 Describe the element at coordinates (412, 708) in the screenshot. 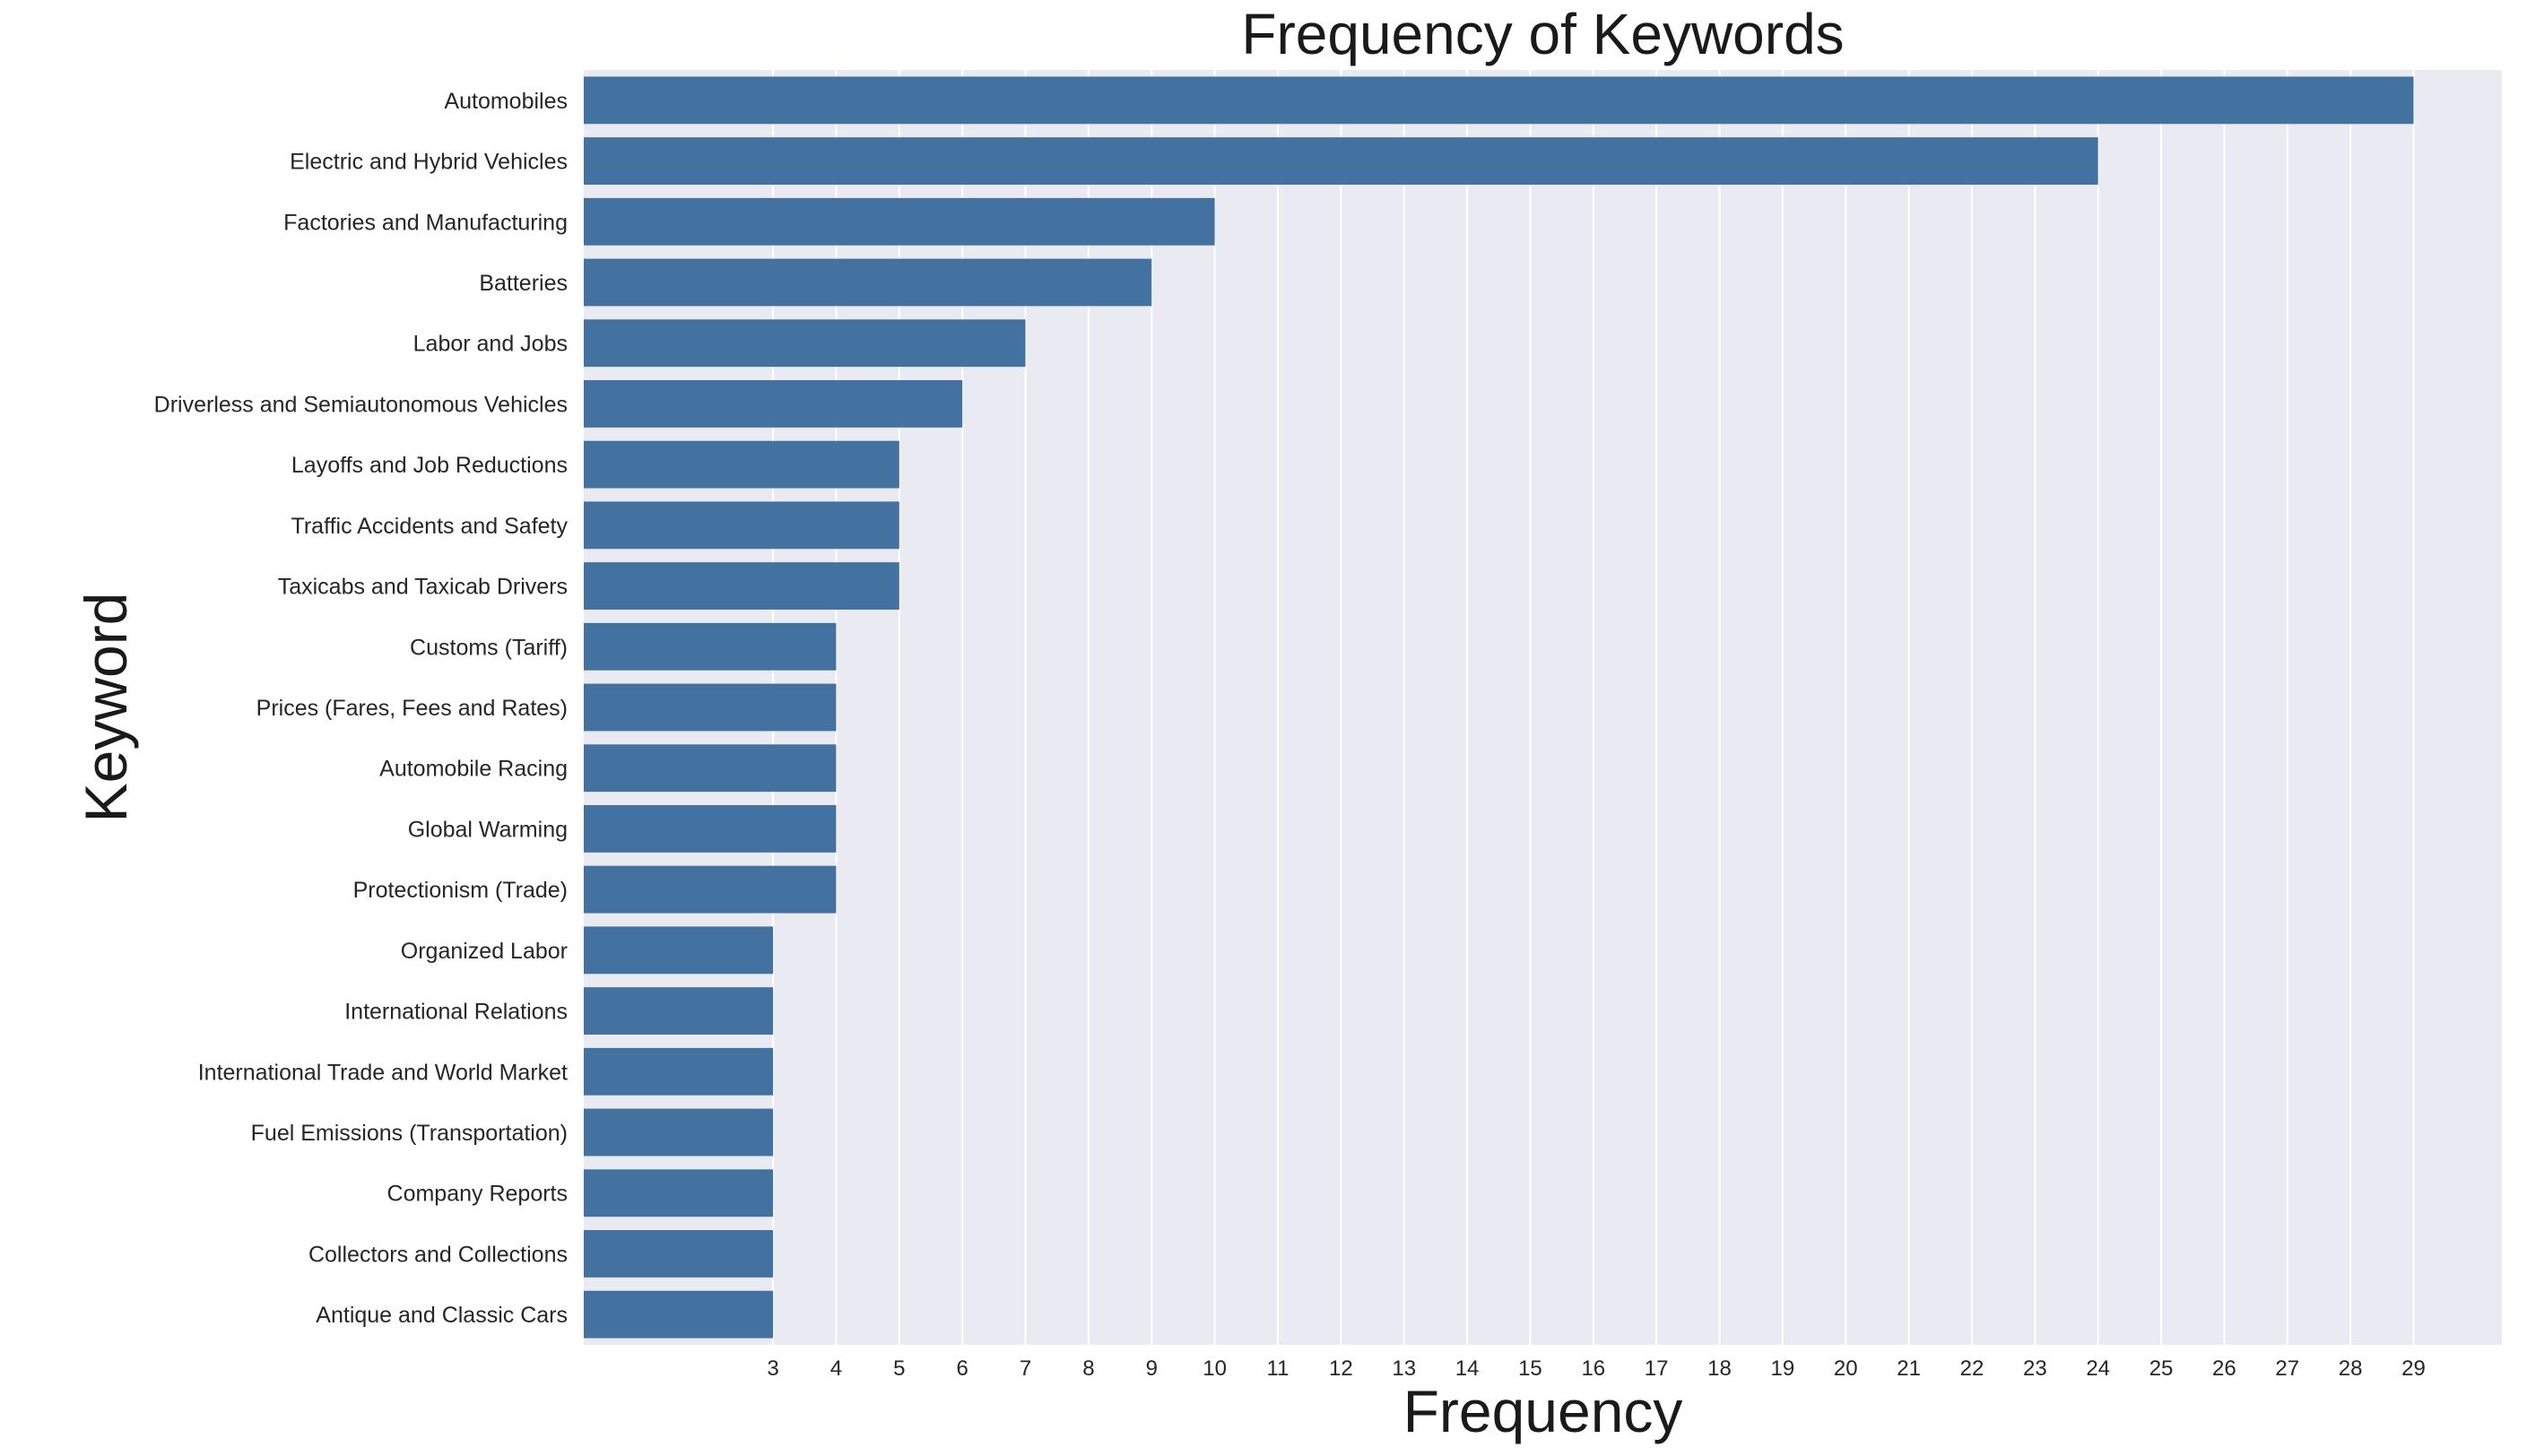

I see `category-label: Prices (Fares, Fees and Rates)` at that location.